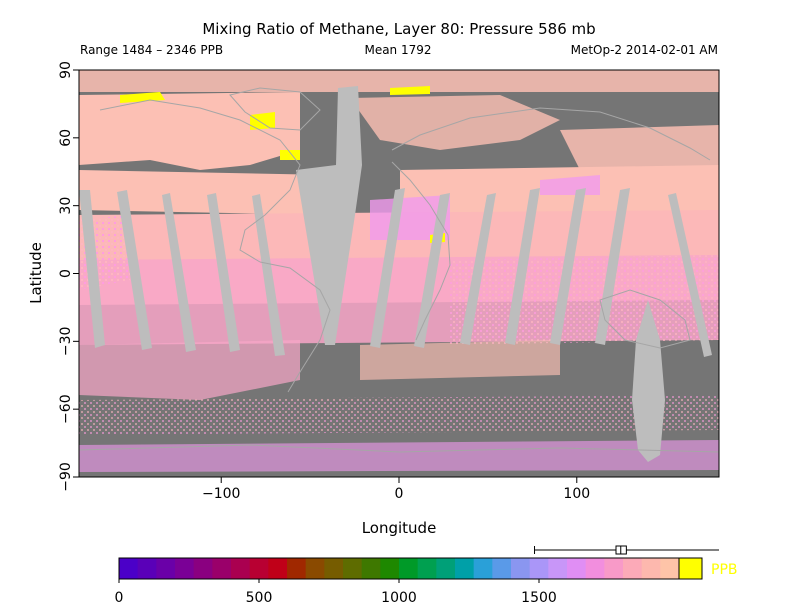  Describe the element at coordinates (576, 494) in the screenshot. I see `x-tick-label: 100` at that location.